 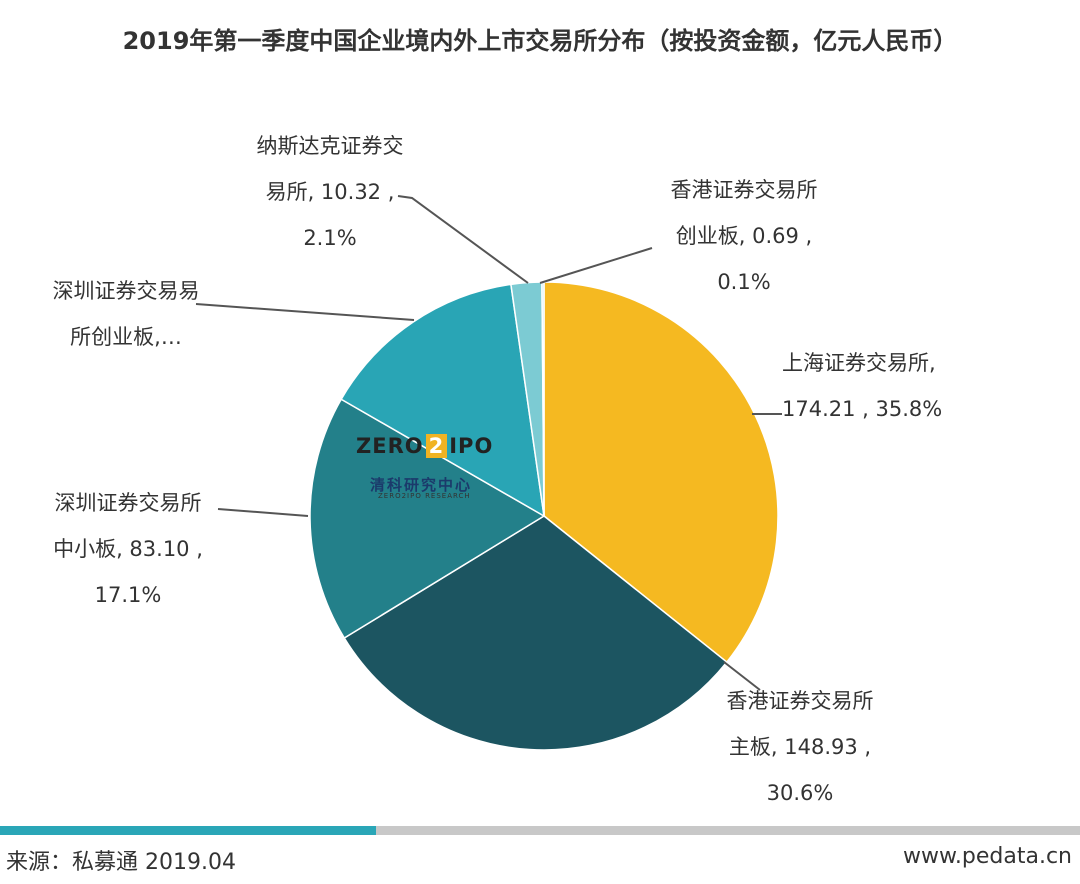 I want to click on source-note: 来源：私募通 2019.04, so click(x=121, y=862).